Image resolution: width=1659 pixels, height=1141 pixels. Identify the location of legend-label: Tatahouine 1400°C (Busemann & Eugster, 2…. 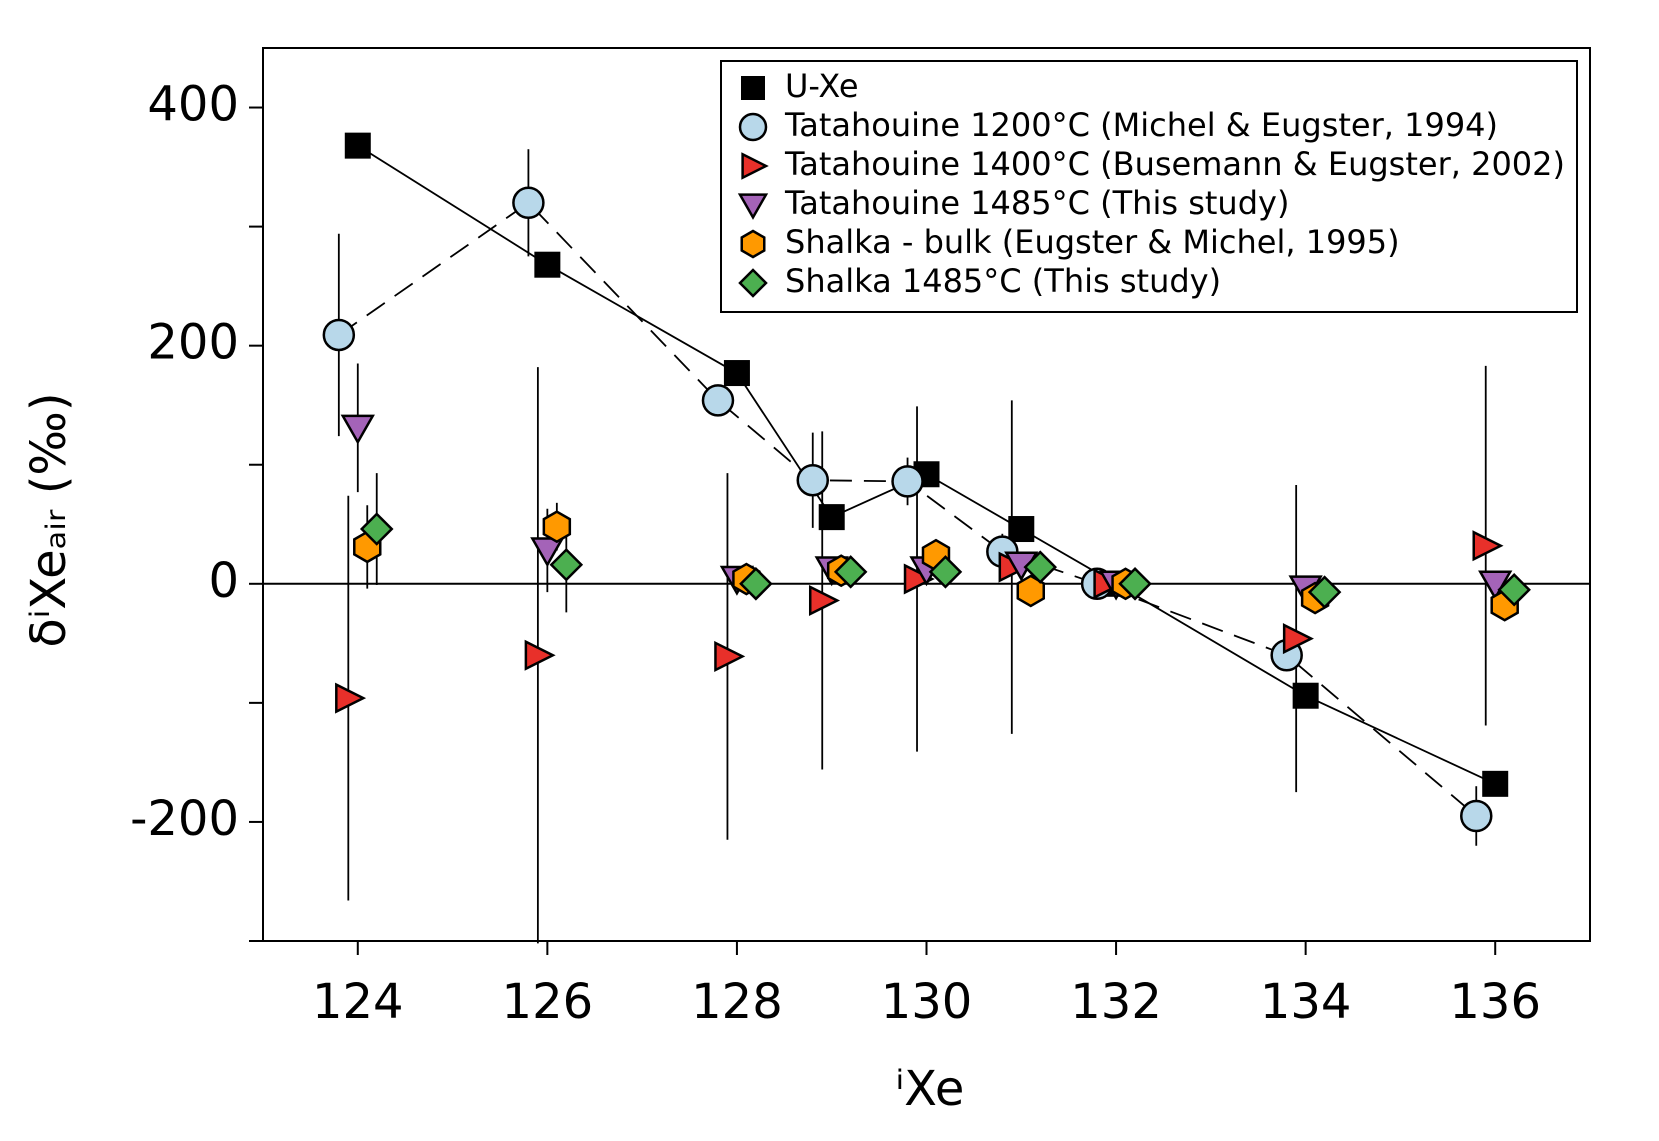
(1174, 164).